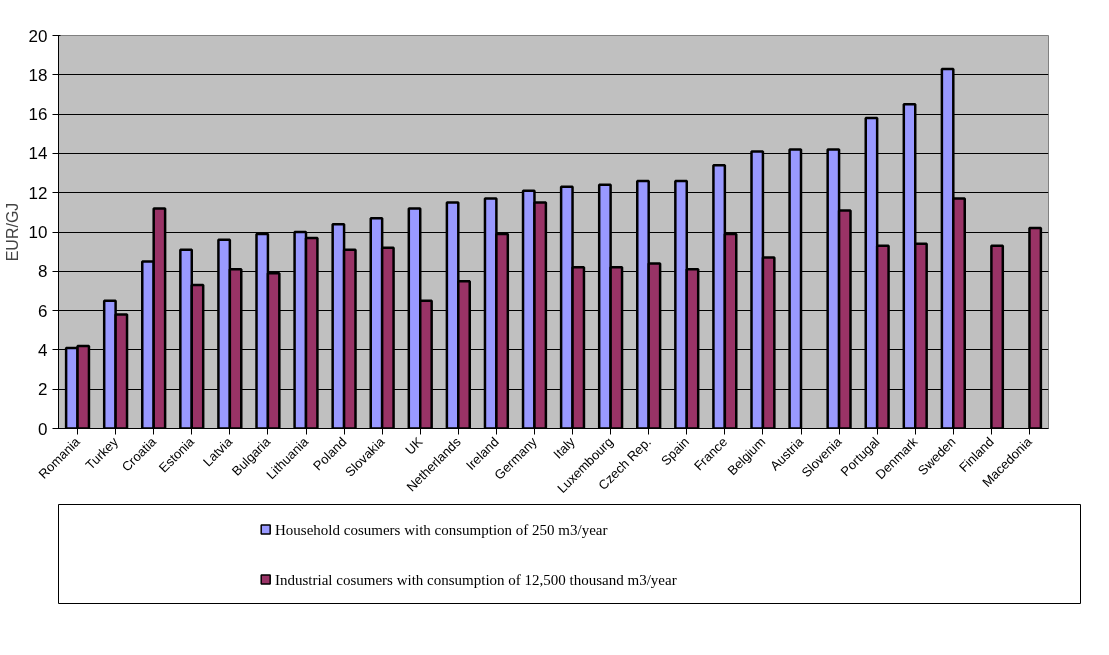 This screenshot has height=655, width=1109. Describe the element at coordinates (43, 390) in the screenshot. I see `y-tick-label: 2` at that location.